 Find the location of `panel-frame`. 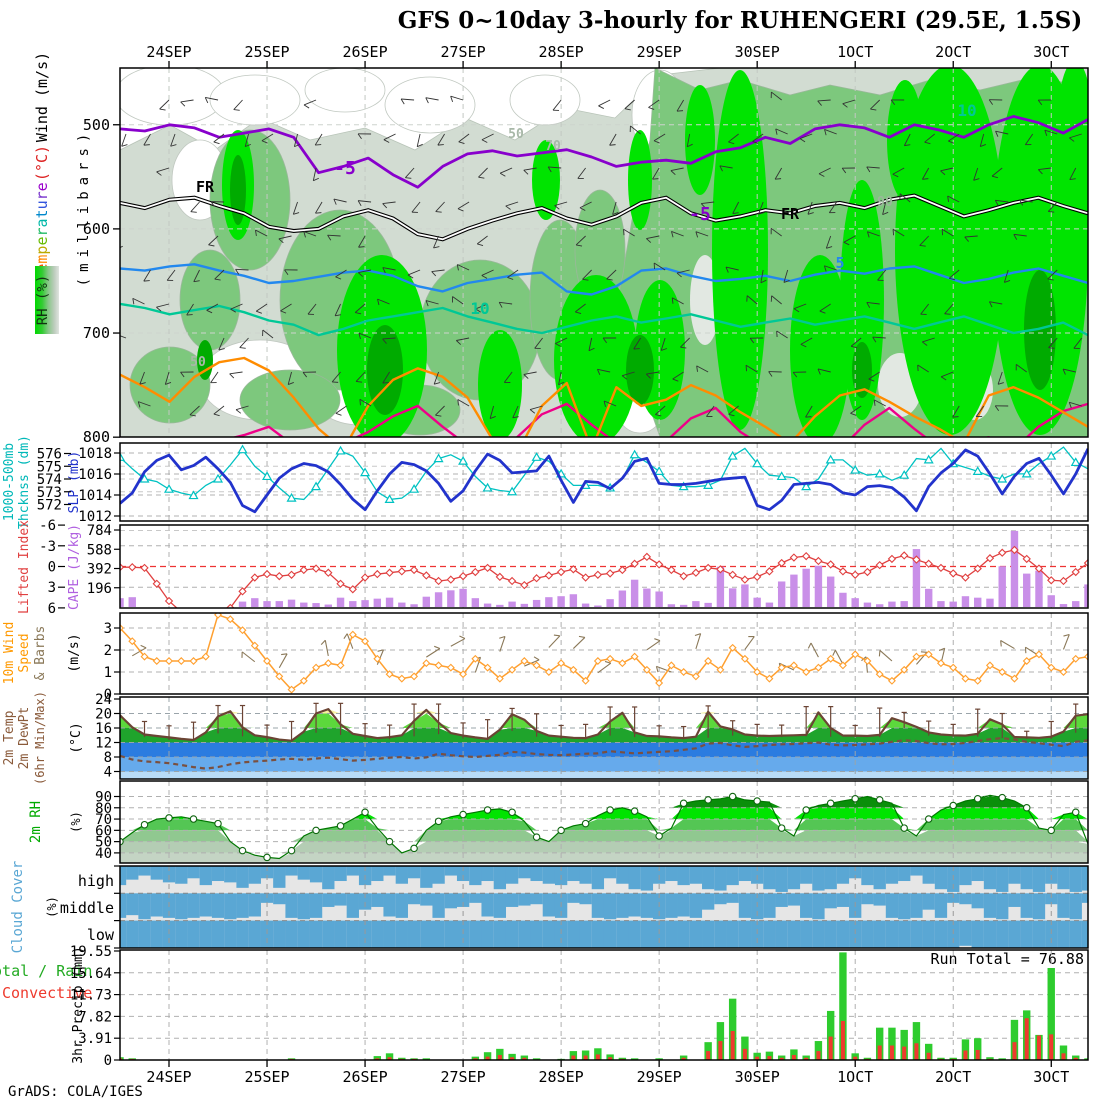

panel-frame is located at coordinates (604, 822).